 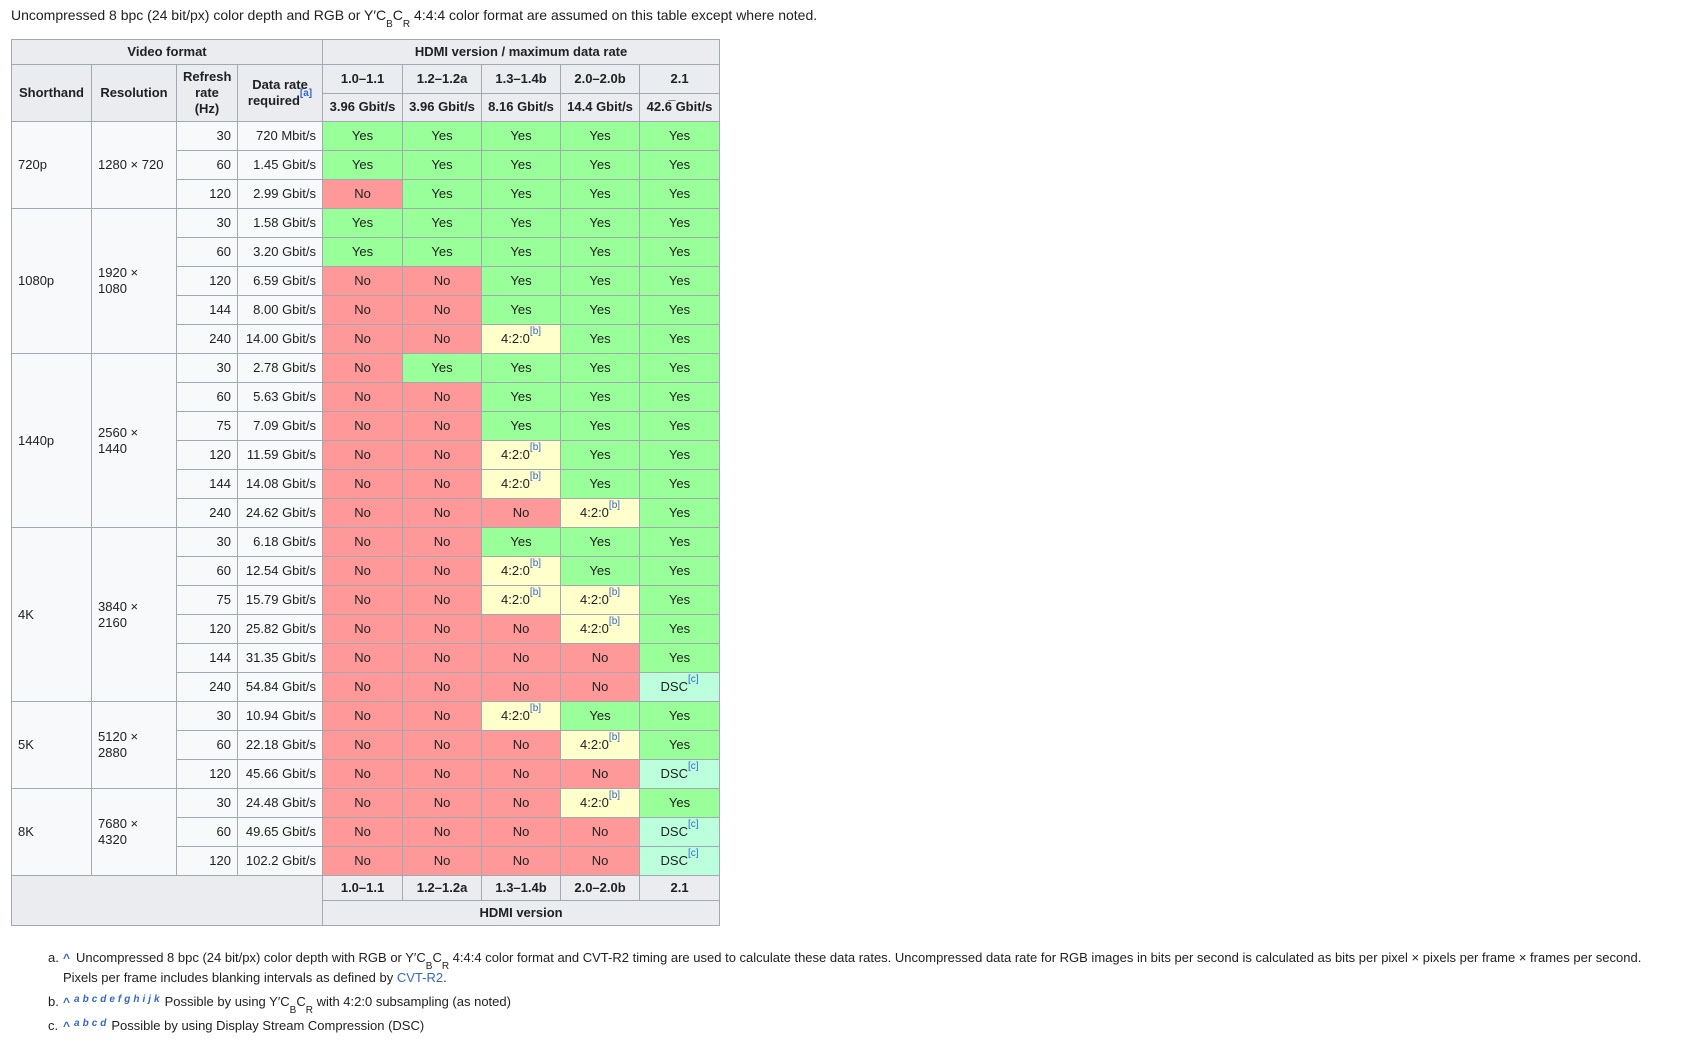 I want to click on data-rate-cell: 2.78 Gbit/s, so click(x=280, y=368).